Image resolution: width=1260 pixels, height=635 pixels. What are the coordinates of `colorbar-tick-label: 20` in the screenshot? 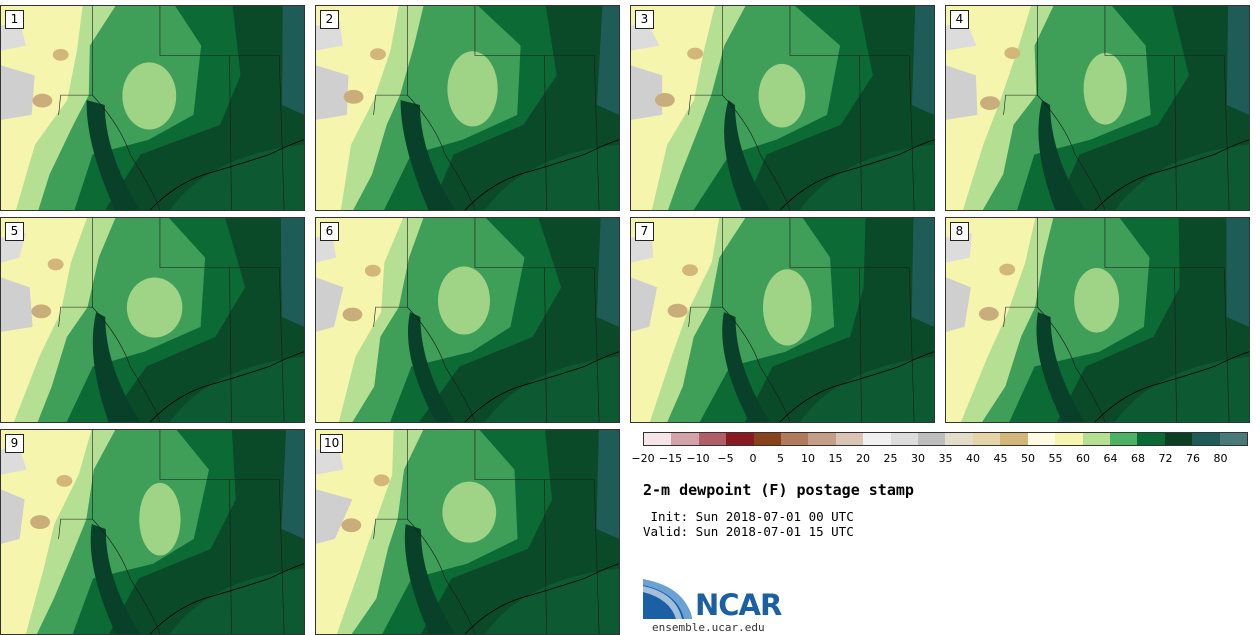 It's located at (863, 458).